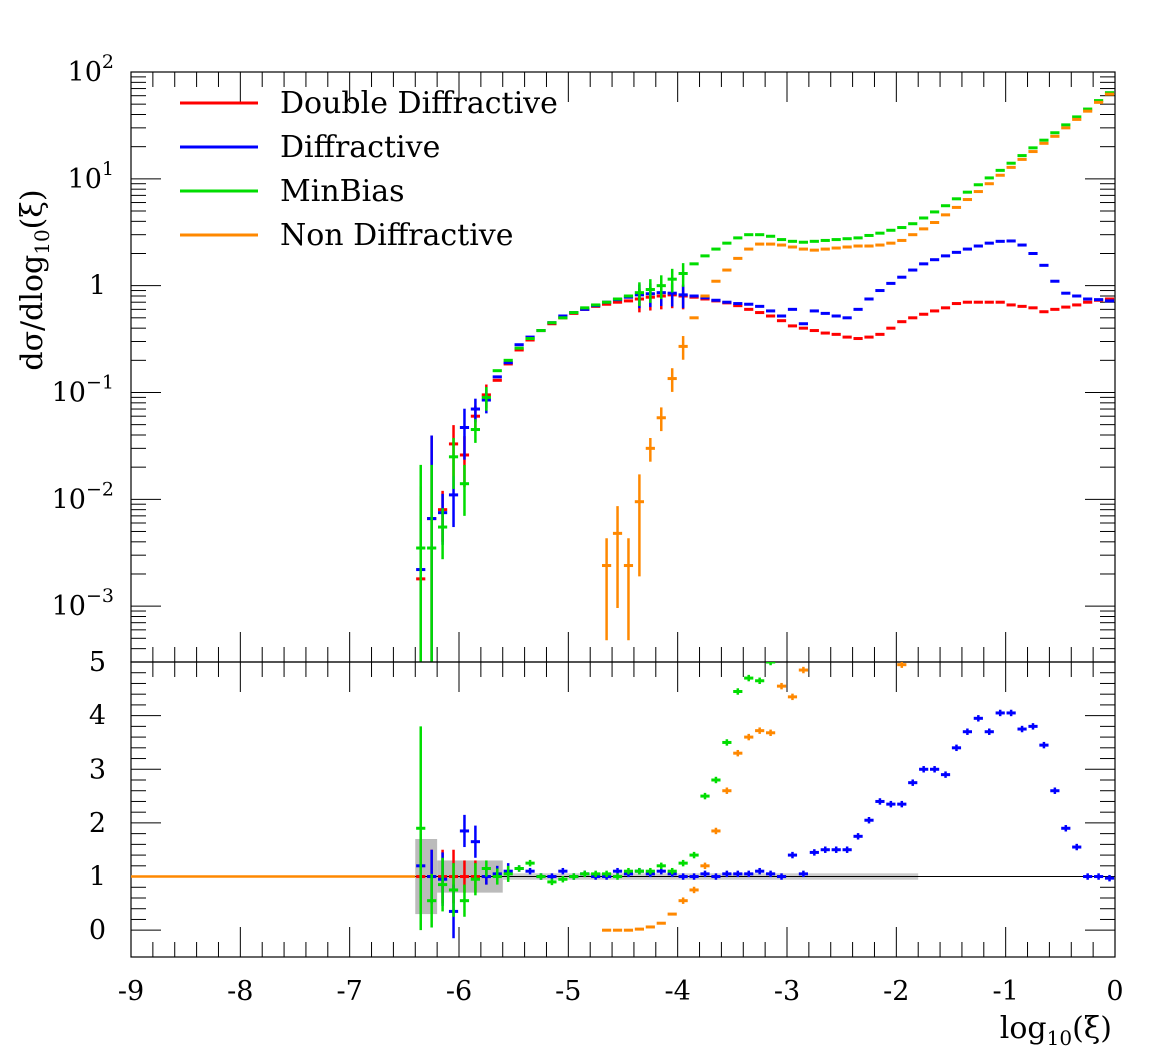 Image resolution: width=1153 pixels, height=1056 pixels. What do you see at coordinates (787, 991) in the screenshot?
I see `x-tick-label: -3` at bounding box center [787, 991].